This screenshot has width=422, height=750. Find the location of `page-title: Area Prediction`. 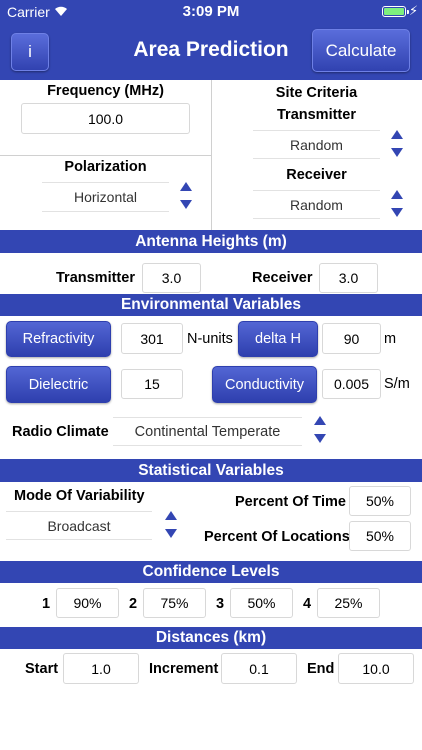

page-title: Area Prediction is located at coordinates (211, 49).